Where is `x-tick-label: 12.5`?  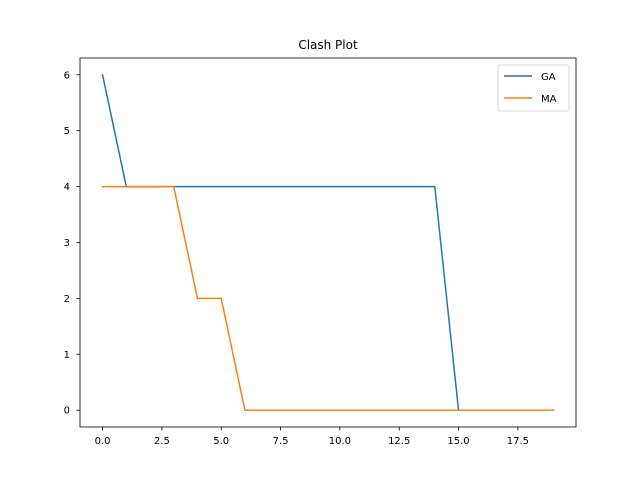 x-tick-label: 12.5 is located at coordinates (399, 441).